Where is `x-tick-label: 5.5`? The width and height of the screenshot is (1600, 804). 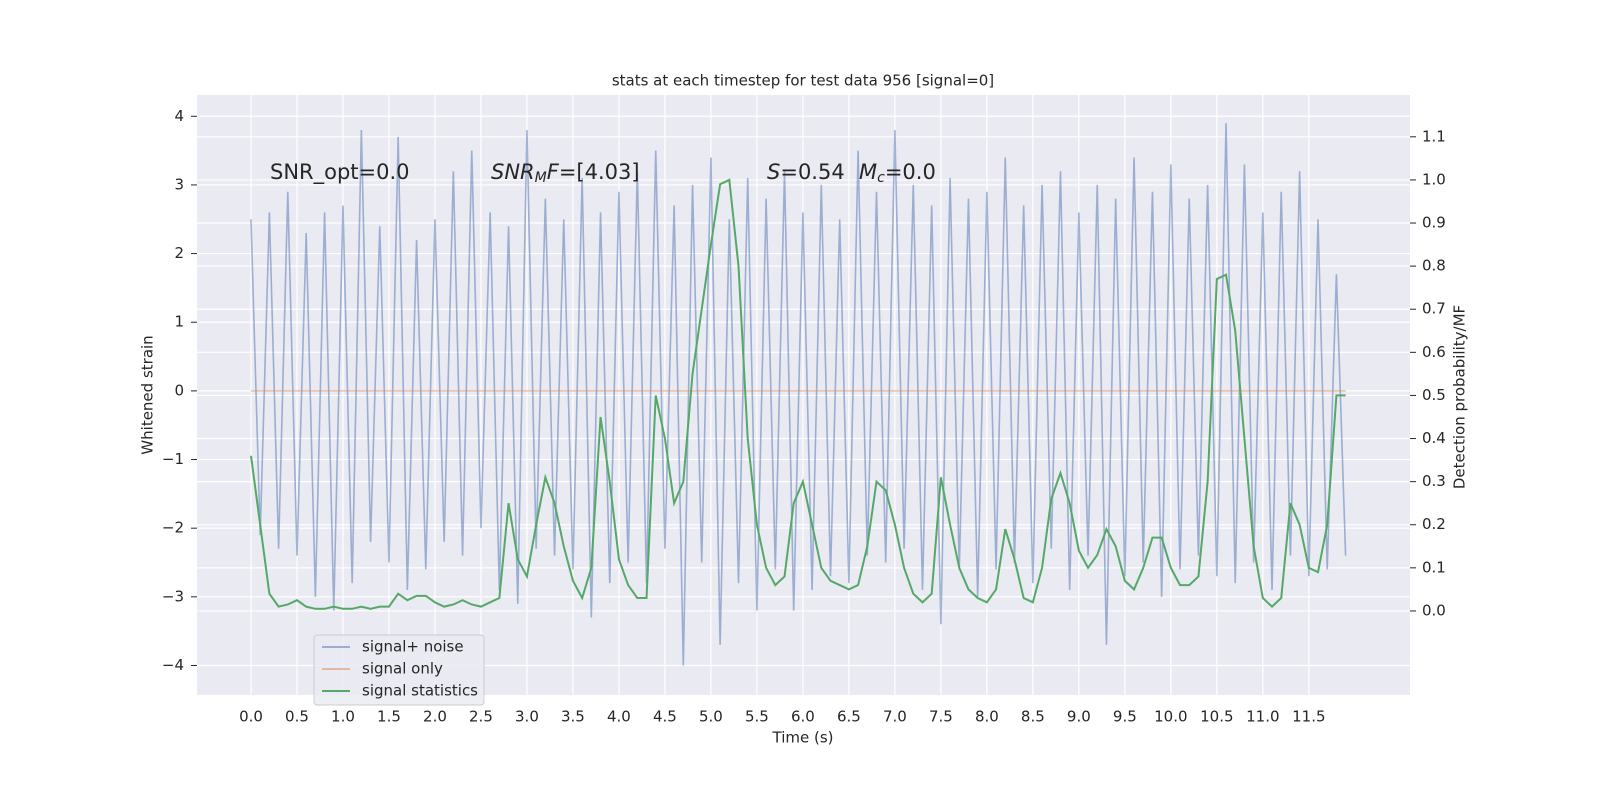 x-tick-label: 5.5 is located at coordinates (757, 717).